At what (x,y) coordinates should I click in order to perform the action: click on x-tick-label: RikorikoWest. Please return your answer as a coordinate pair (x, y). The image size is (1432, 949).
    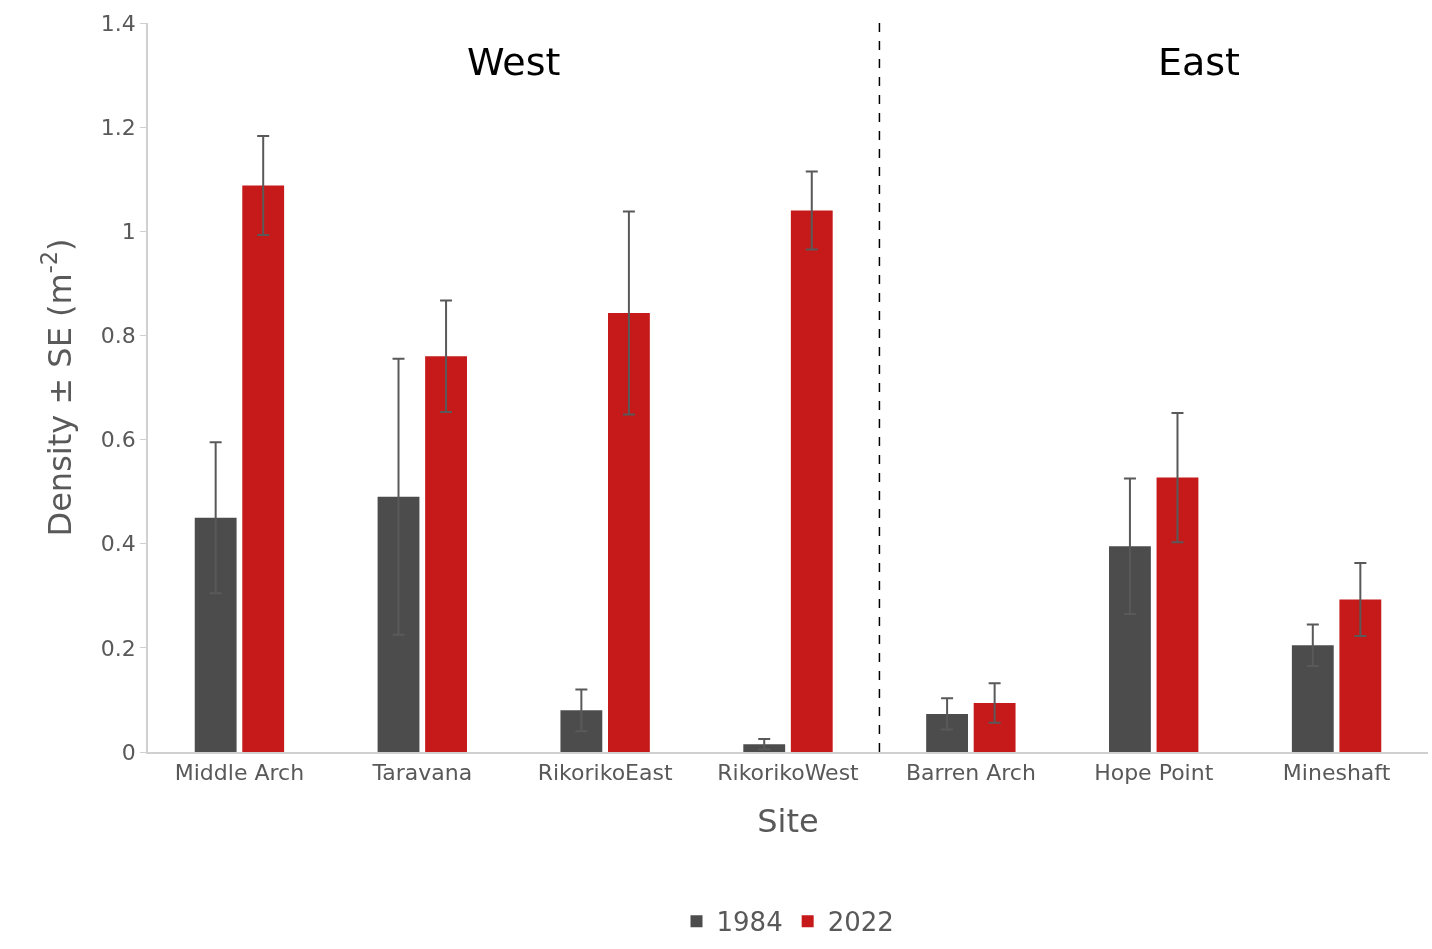
    Looking at the image, I should click on (788, 773).